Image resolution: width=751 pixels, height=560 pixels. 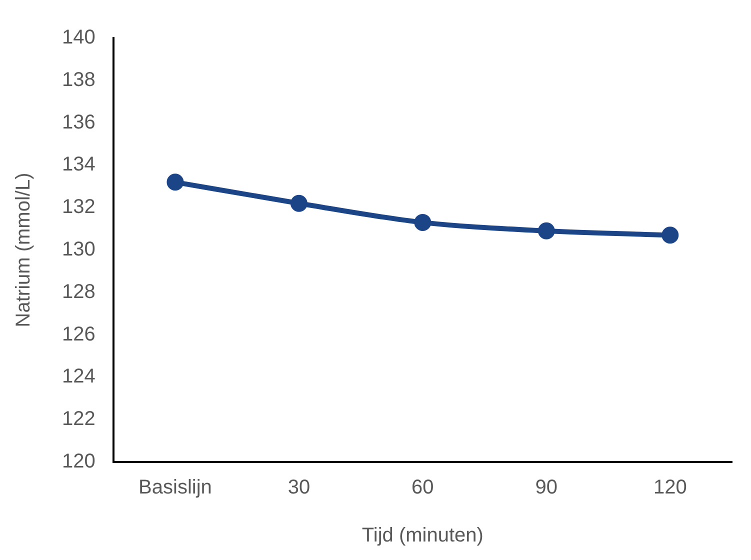 What do you see at coordinates (79, 207) in the screenshot?
I see `y-tick-label: 132` at bounding box center [79, 207].